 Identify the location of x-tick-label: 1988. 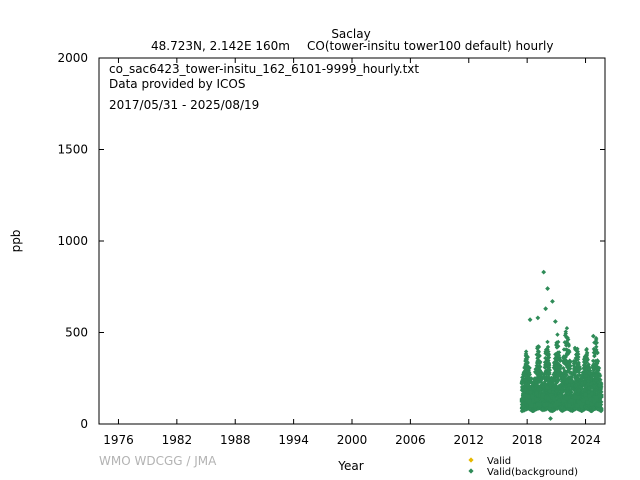
(235, 440).